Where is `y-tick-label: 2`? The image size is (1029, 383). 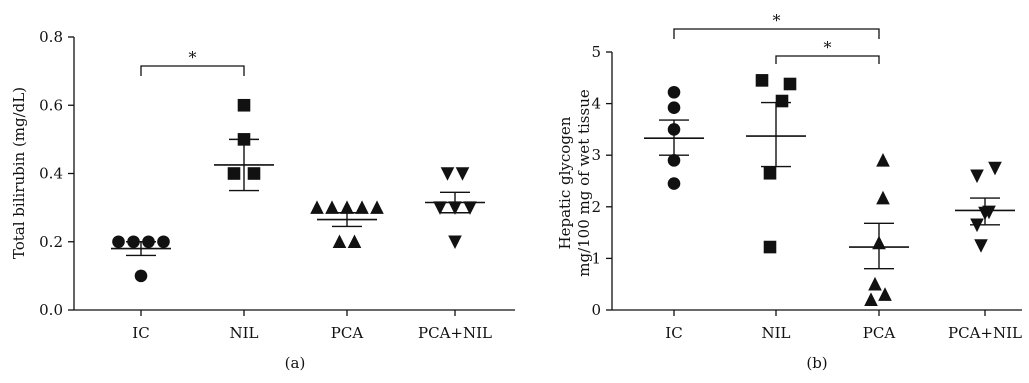 y-tick-label: 2 is located at coordinates (596, 207).